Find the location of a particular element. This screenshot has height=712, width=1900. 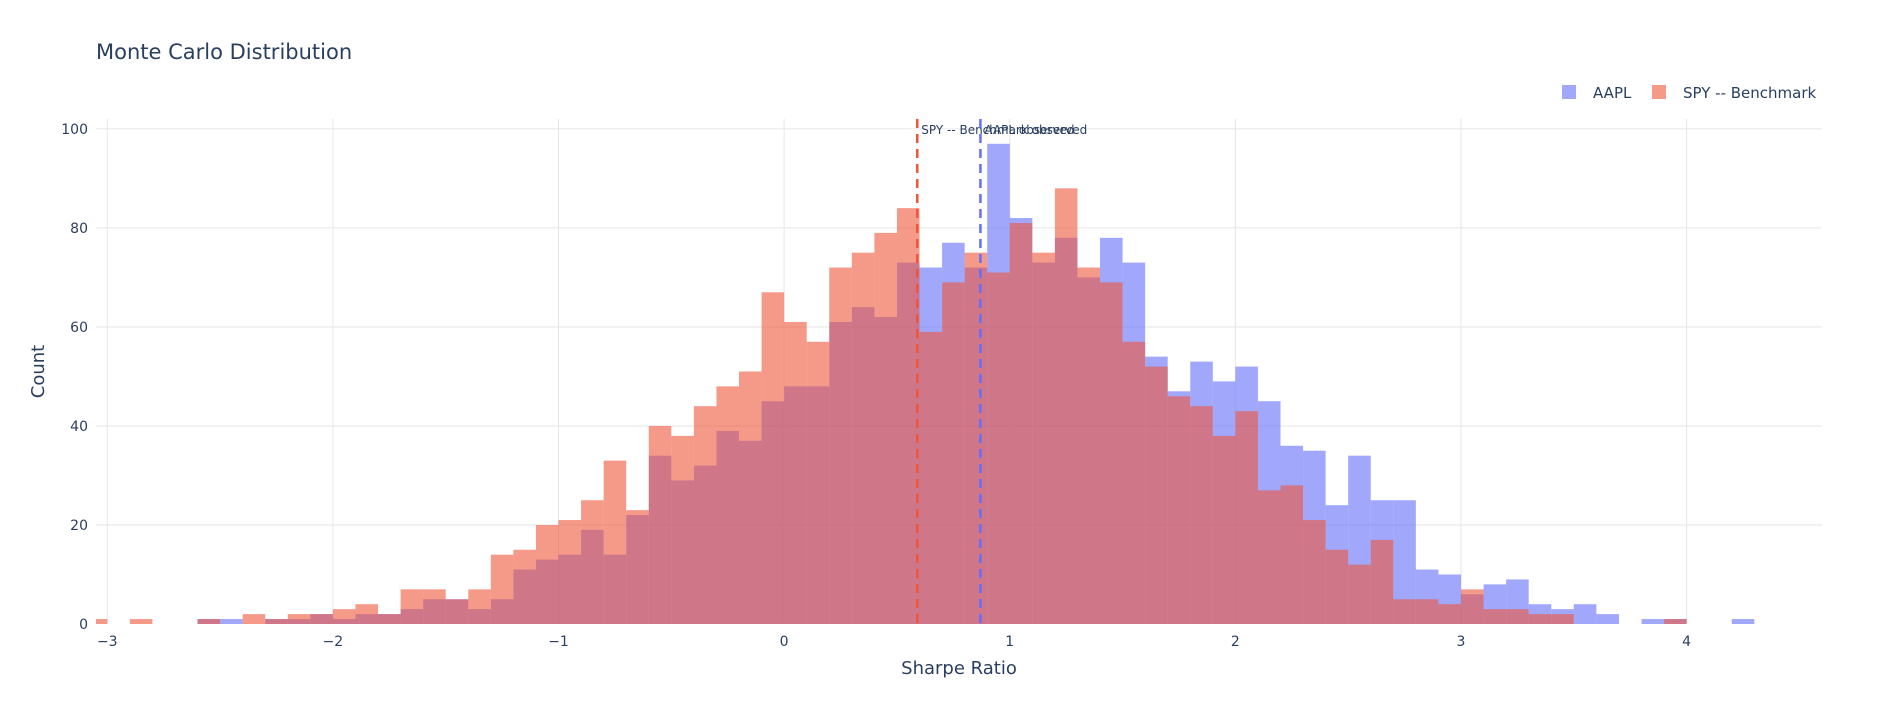

y-axis-title: Count is located at coordinates (38, 371).